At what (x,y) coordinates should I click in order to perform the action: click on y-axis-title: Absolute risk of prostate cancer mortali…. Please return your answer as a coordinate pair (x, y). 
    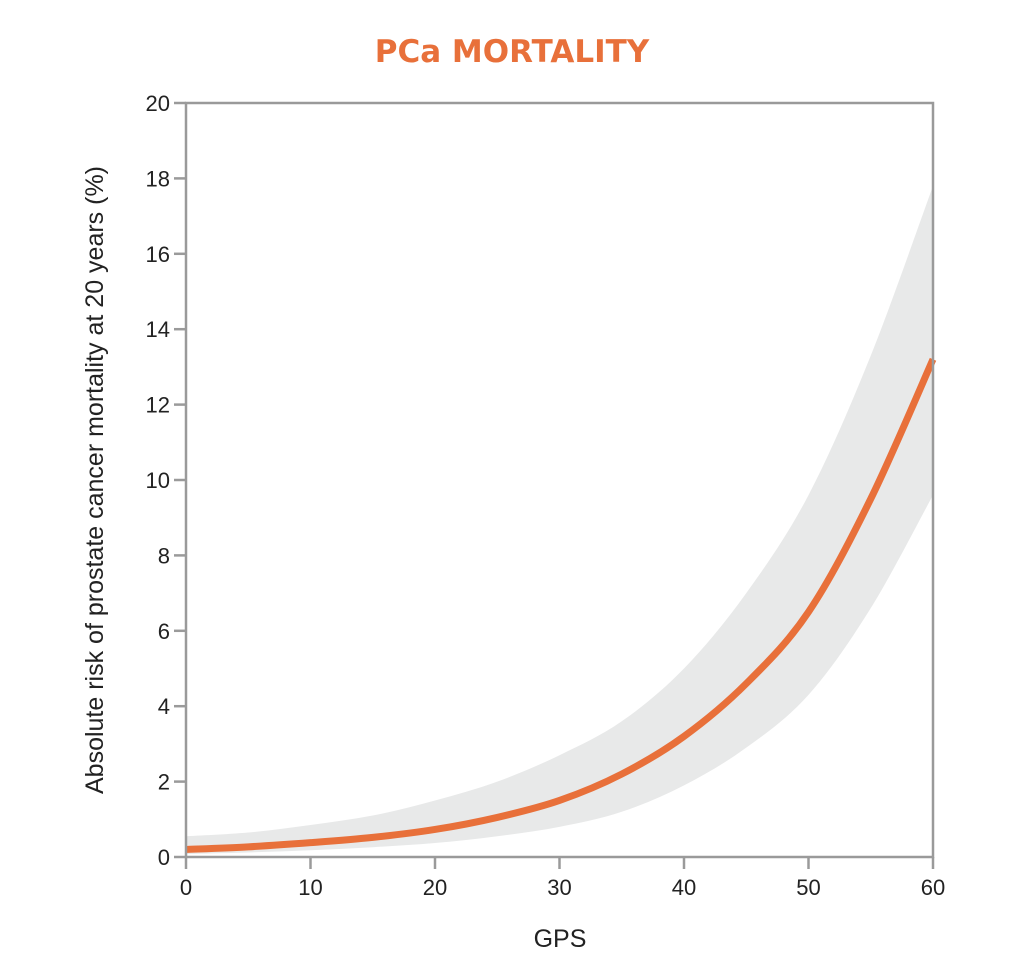
    Looking at the image, I should click on (95, 480).